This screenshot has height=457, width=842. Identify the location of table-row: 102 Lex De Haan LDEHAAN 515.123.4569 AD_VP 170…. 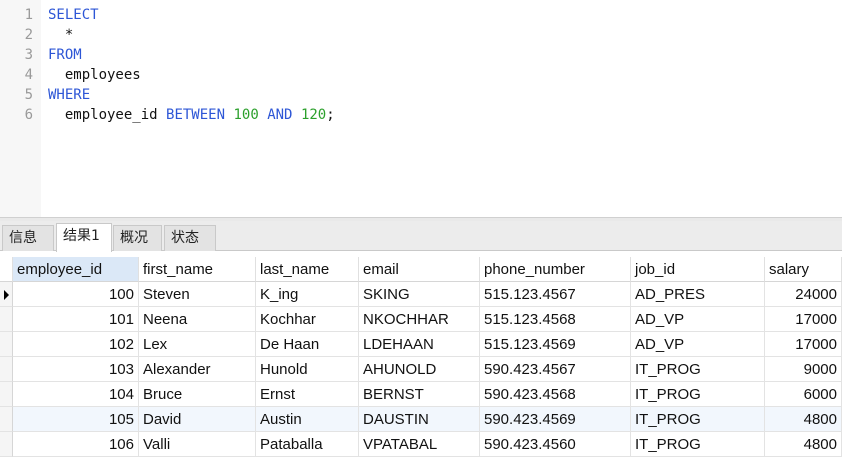
(421, 344).